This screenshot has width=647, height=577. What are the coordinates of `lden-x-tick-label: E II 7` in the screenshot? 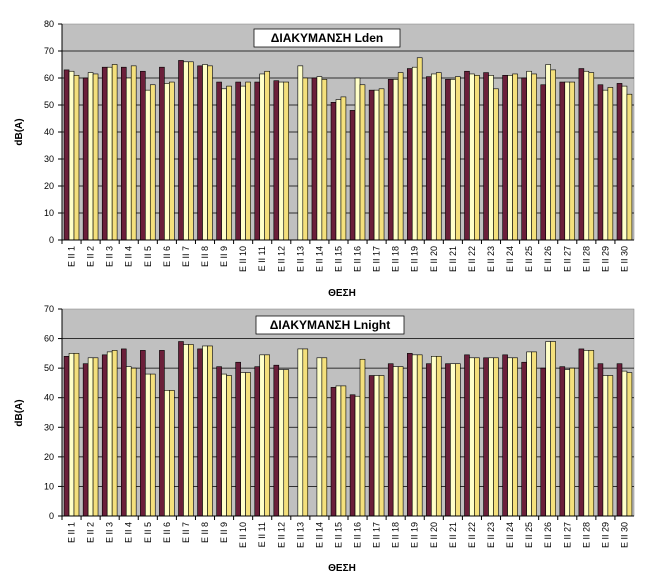 It's located at (186, 256).